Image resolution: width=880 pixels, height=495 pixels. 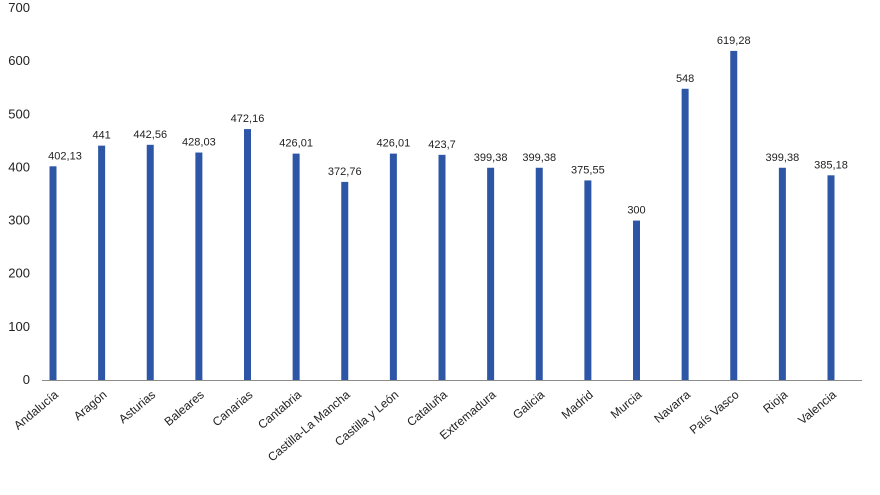 I want to click on data-label: 548, so click(x=685, y=79).